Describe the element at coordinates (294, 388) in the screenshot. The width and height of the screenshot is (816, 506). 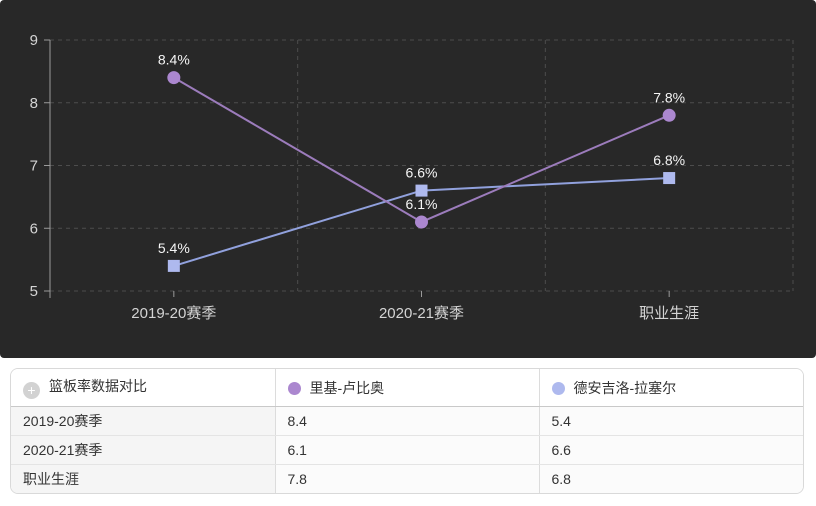
I see `series1-legend-dot` at that location.